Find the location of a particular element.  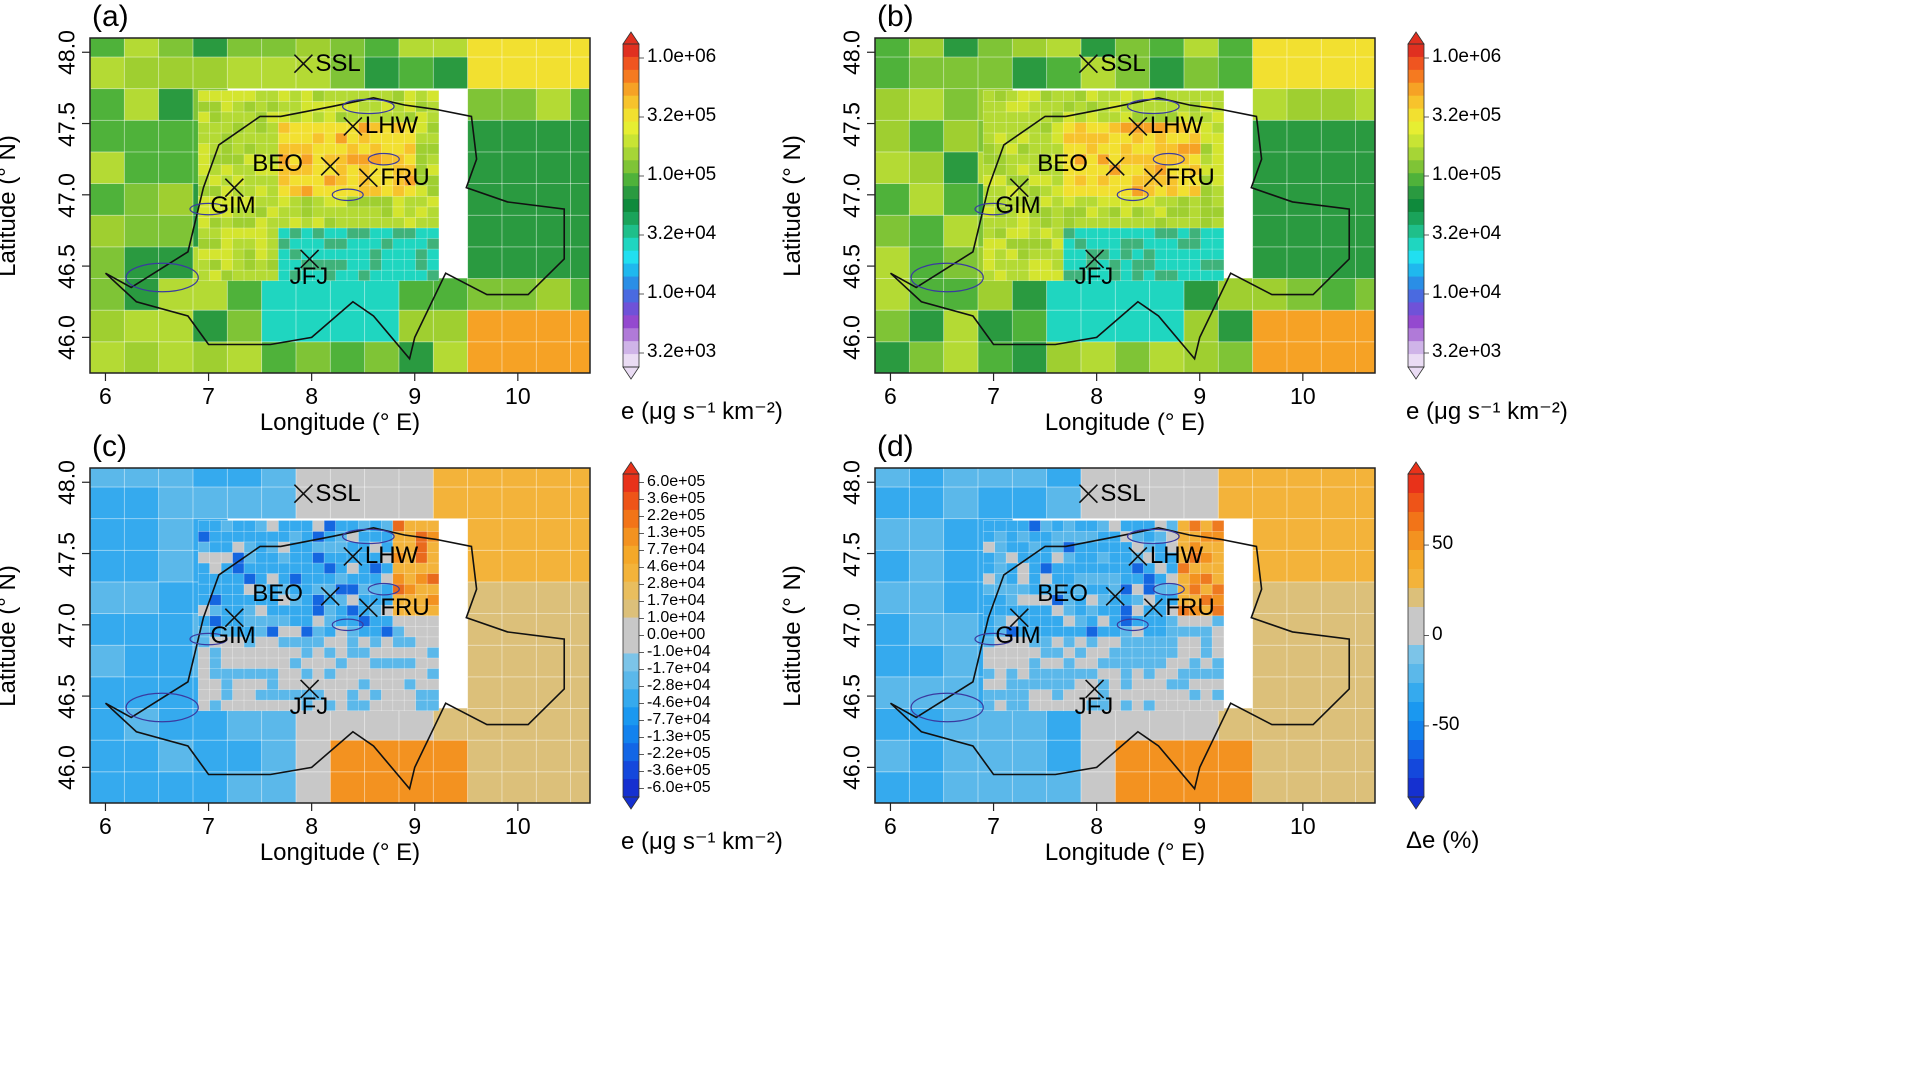

colorbar-tick-label: 1.0e+04 is located at coordinates (682, 292).